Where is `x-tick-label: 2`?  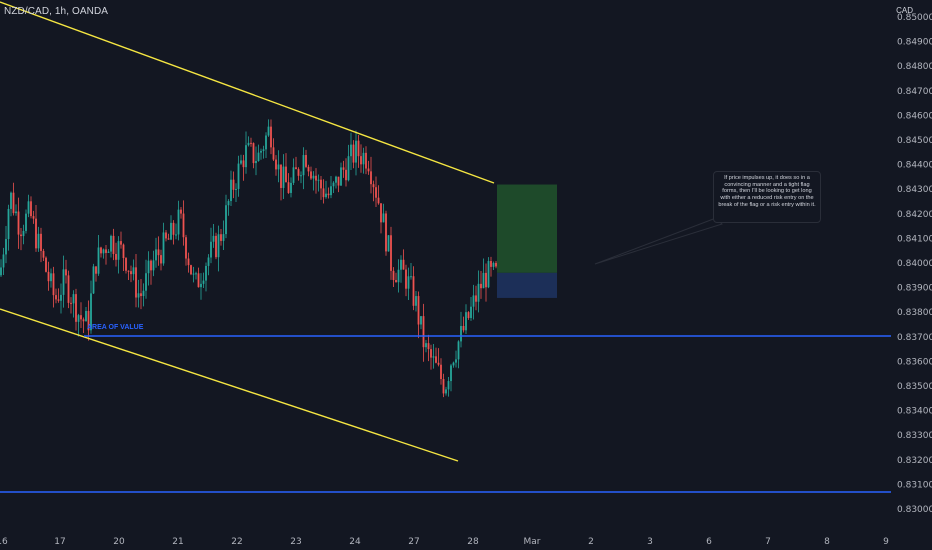 x-tick-label: 2 is located at coordinates (591, 542).